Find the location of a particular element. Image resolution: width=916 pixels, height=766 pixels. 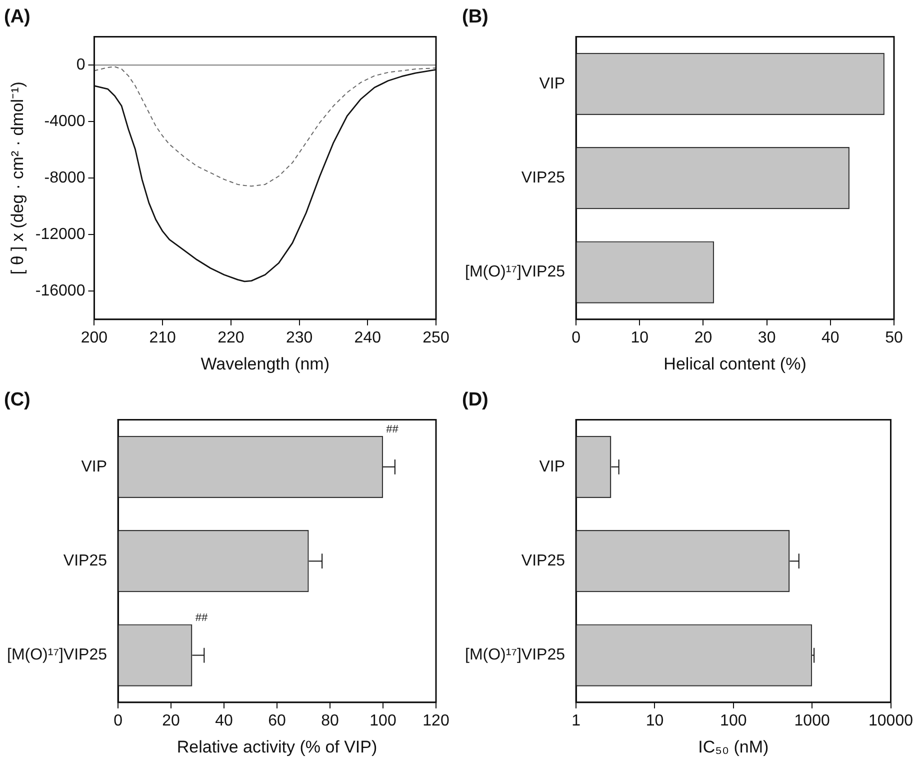

y-axis-title: [ θ ] x (deg · cm² · dmol⁻¹) is located at coordinates (17, 178).